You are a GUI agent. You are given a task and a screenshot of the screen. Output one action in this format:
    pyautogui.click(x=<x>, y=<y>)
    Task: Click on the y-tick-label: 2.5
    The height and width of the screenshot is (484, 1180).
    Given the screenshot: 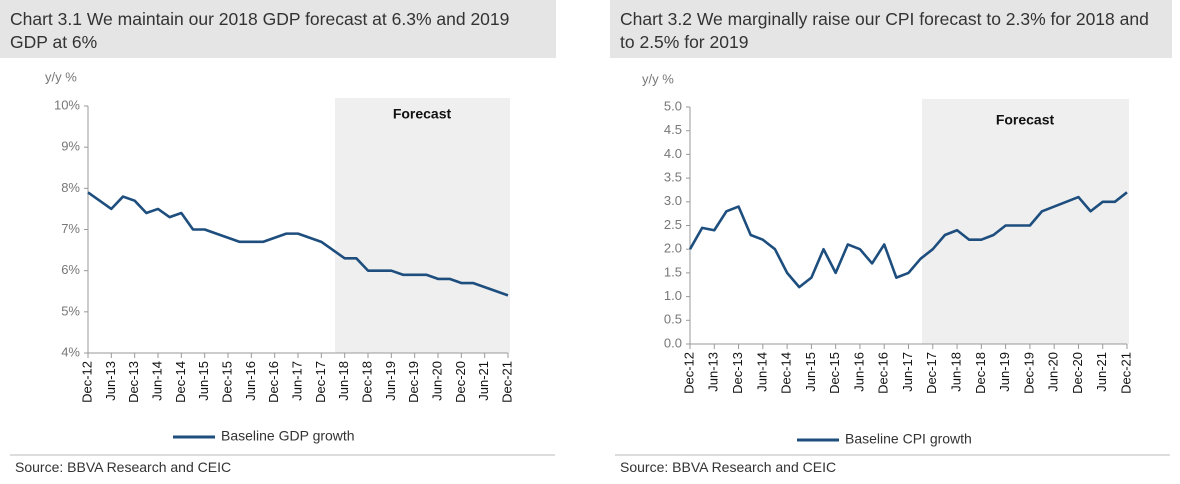 What is the action you would take?
    pyautogui.click(x=673, y=224)
    